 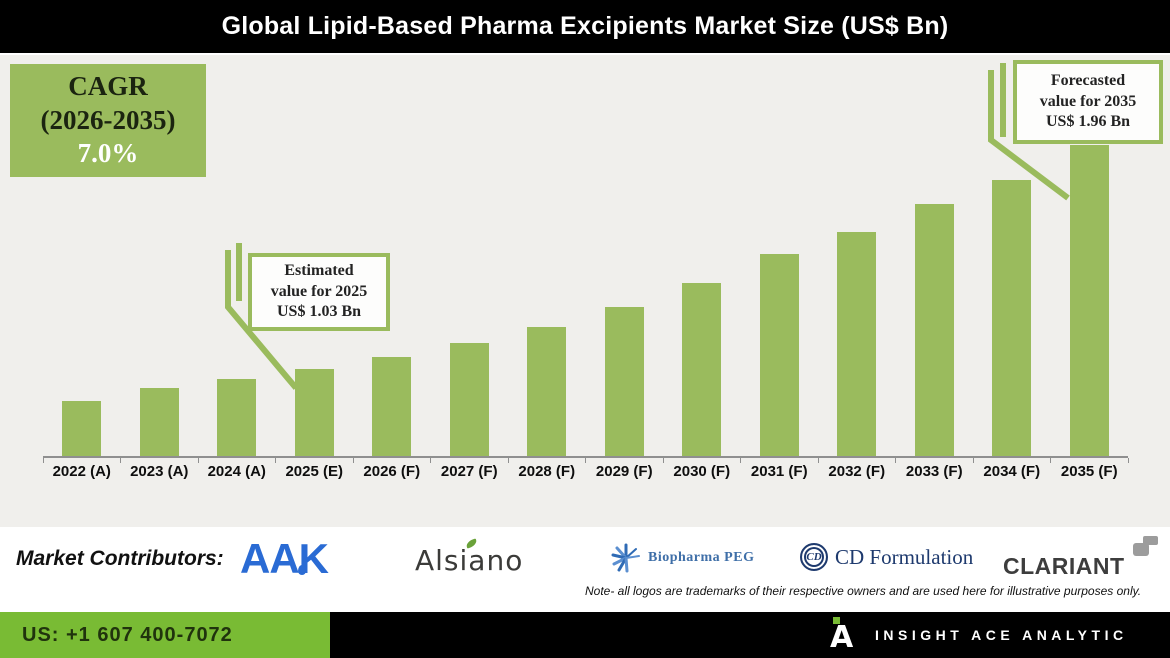 I want to click on bar-2022, so click(x=81, y=428).